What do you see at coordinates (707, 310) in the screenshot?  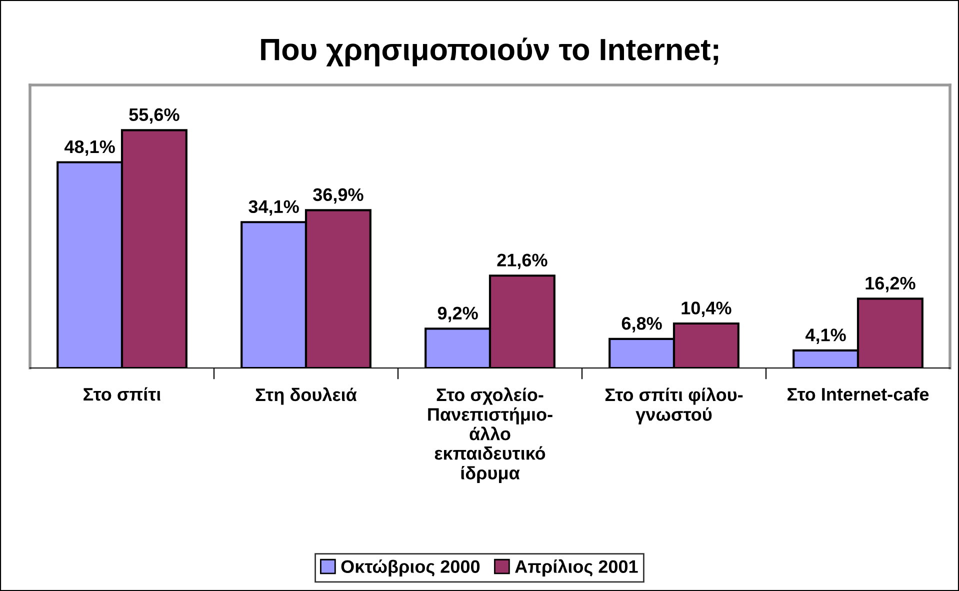 I see `data-label: 10,4%` at bounding box center [707, 310].